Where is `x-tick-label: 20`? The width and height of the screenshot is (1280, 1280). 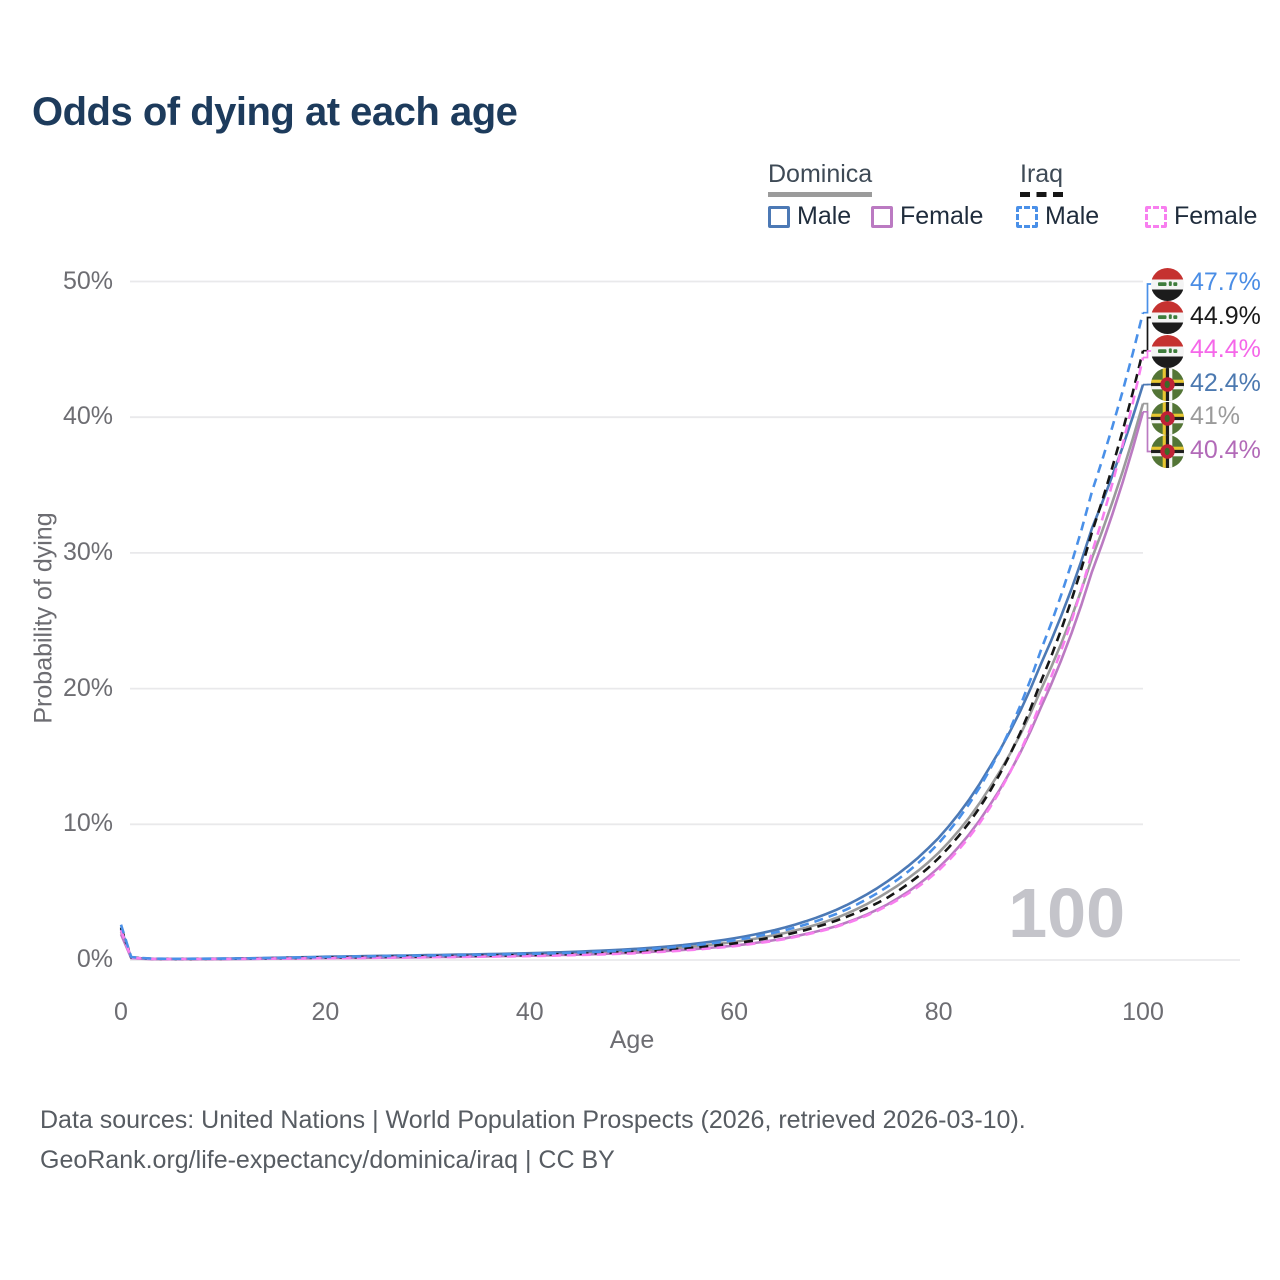 x-tick-label: 20 is located at coordinates (325, 1012).